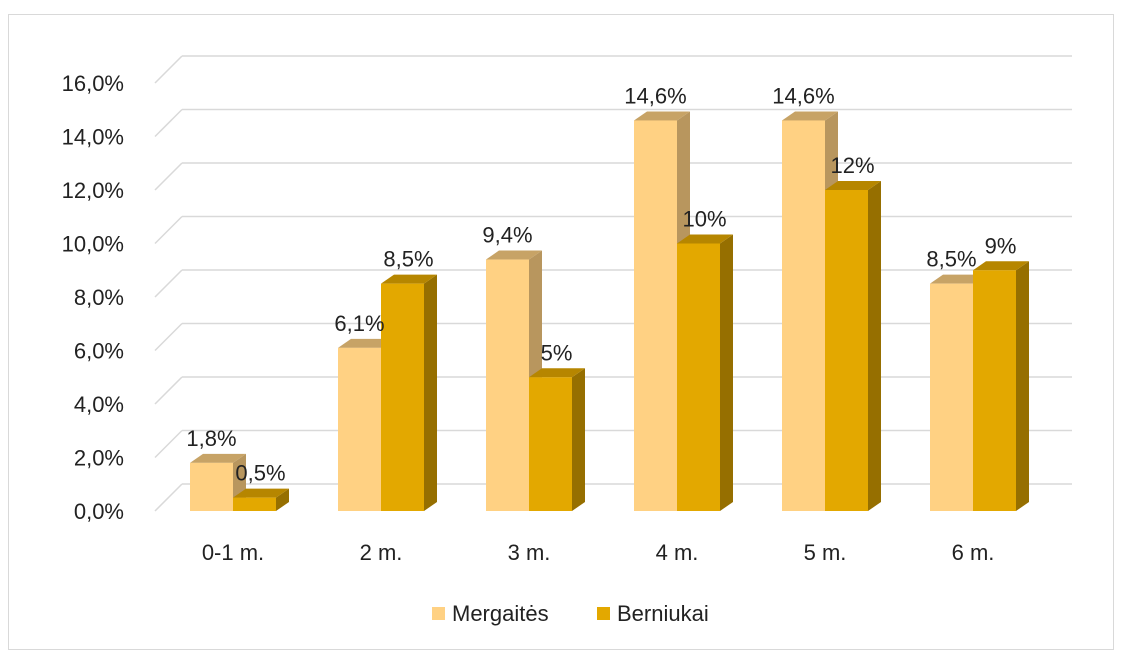 The width and height of the screenshot is (1122, 657). Describe the element at coordinates (507, 235) in the screenshot. I see `data-label: 9,4%` at that location.